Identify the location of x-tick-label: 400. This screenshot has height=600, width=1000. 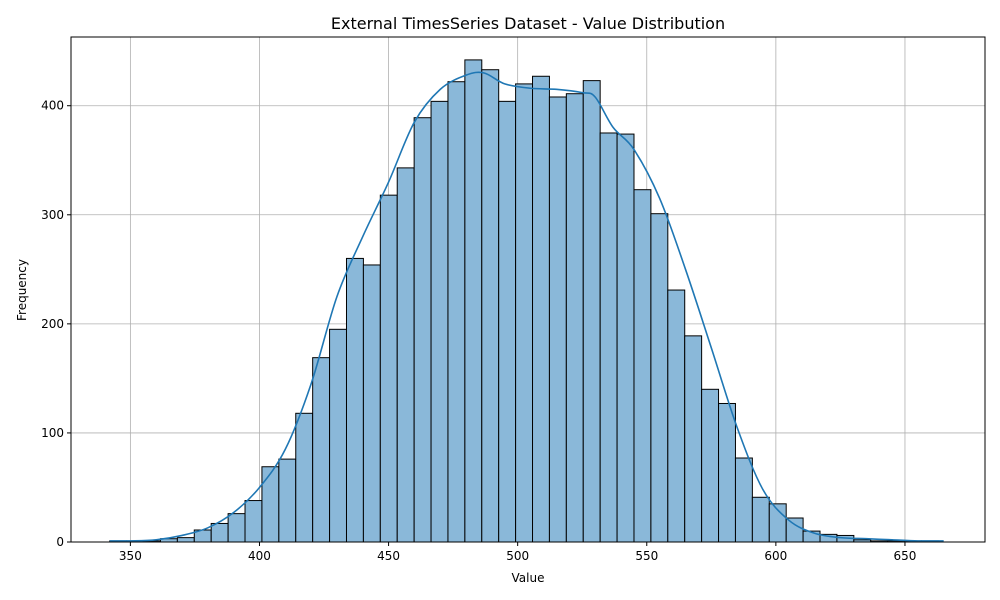
(259, 556).